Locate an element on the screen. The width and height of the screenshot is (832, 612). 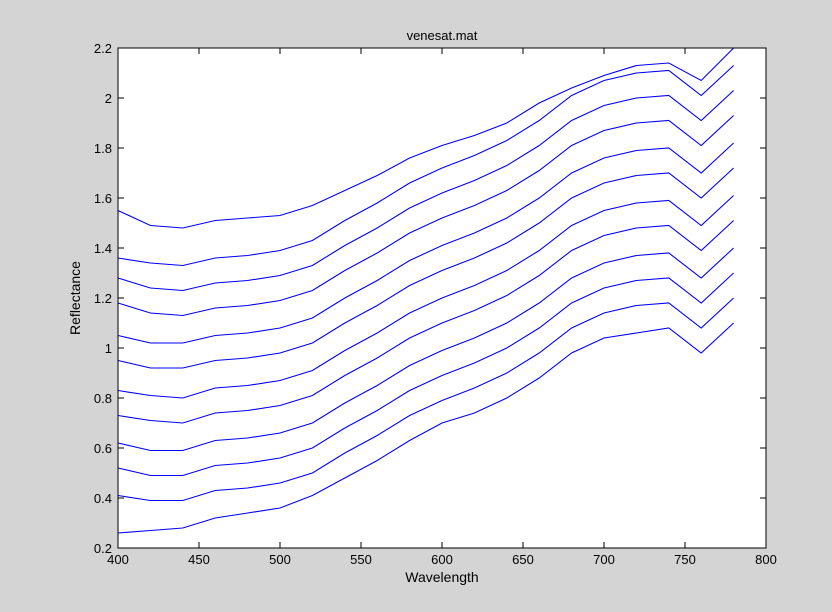
y-axis-label: Reflectance is located at coordinates (75, 298).